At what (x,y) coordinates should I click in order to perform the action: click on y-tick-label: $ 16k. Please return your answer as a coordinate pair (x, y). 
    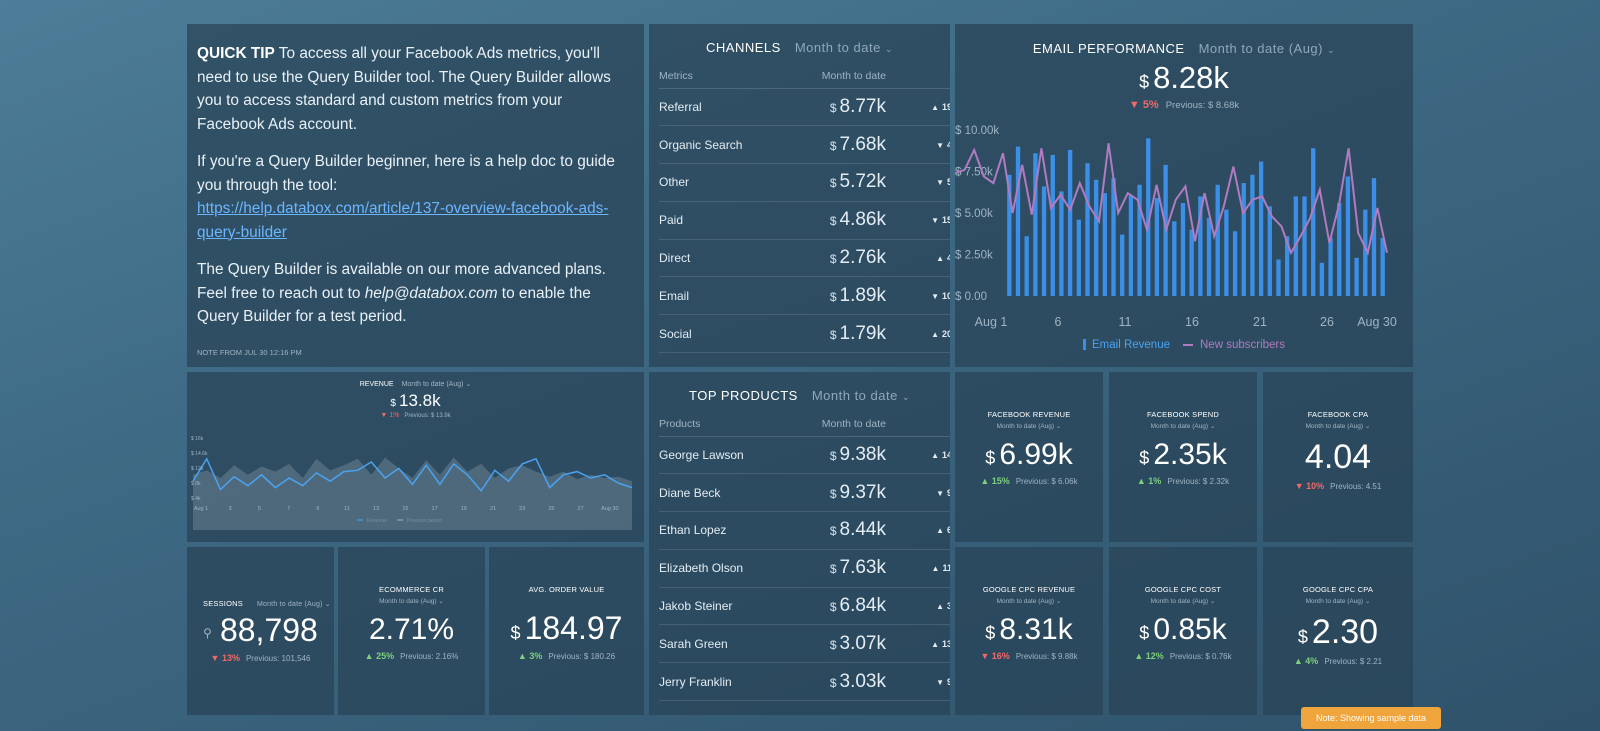
    Looking at the image, I should click on (197, 439).